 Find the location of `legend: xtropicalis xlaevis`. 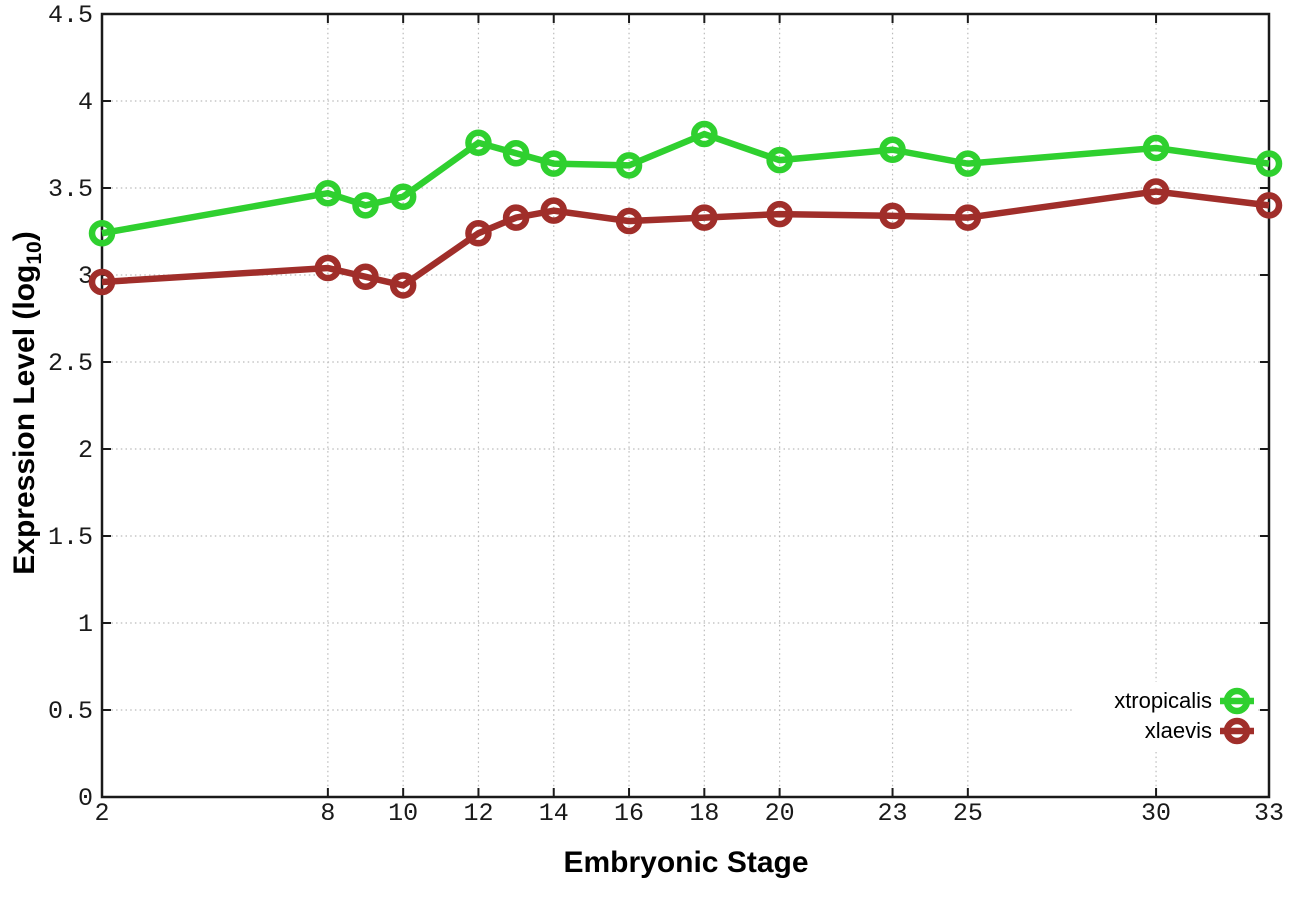

legend: xtropicalis xlaevis is located at coordinates (1164, 717).